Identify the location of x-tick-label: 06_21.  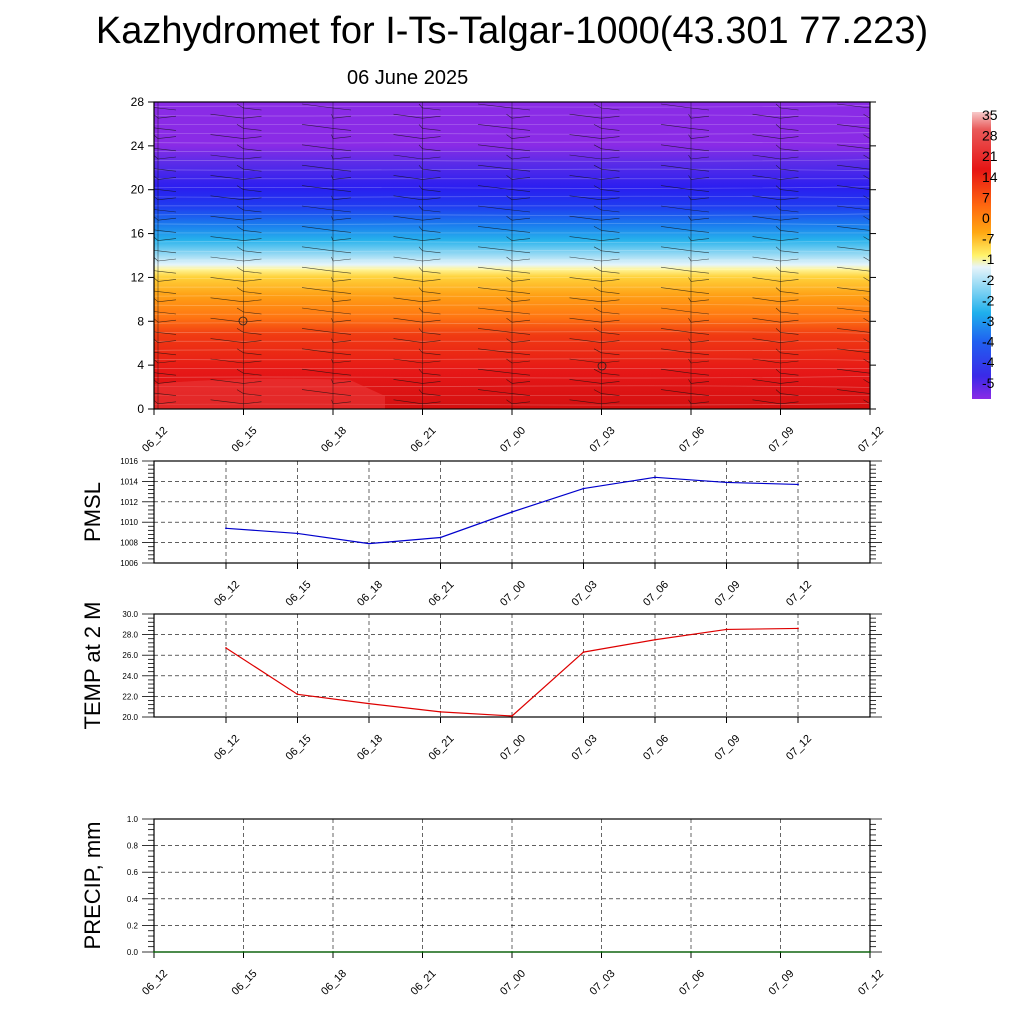
(424, 983).